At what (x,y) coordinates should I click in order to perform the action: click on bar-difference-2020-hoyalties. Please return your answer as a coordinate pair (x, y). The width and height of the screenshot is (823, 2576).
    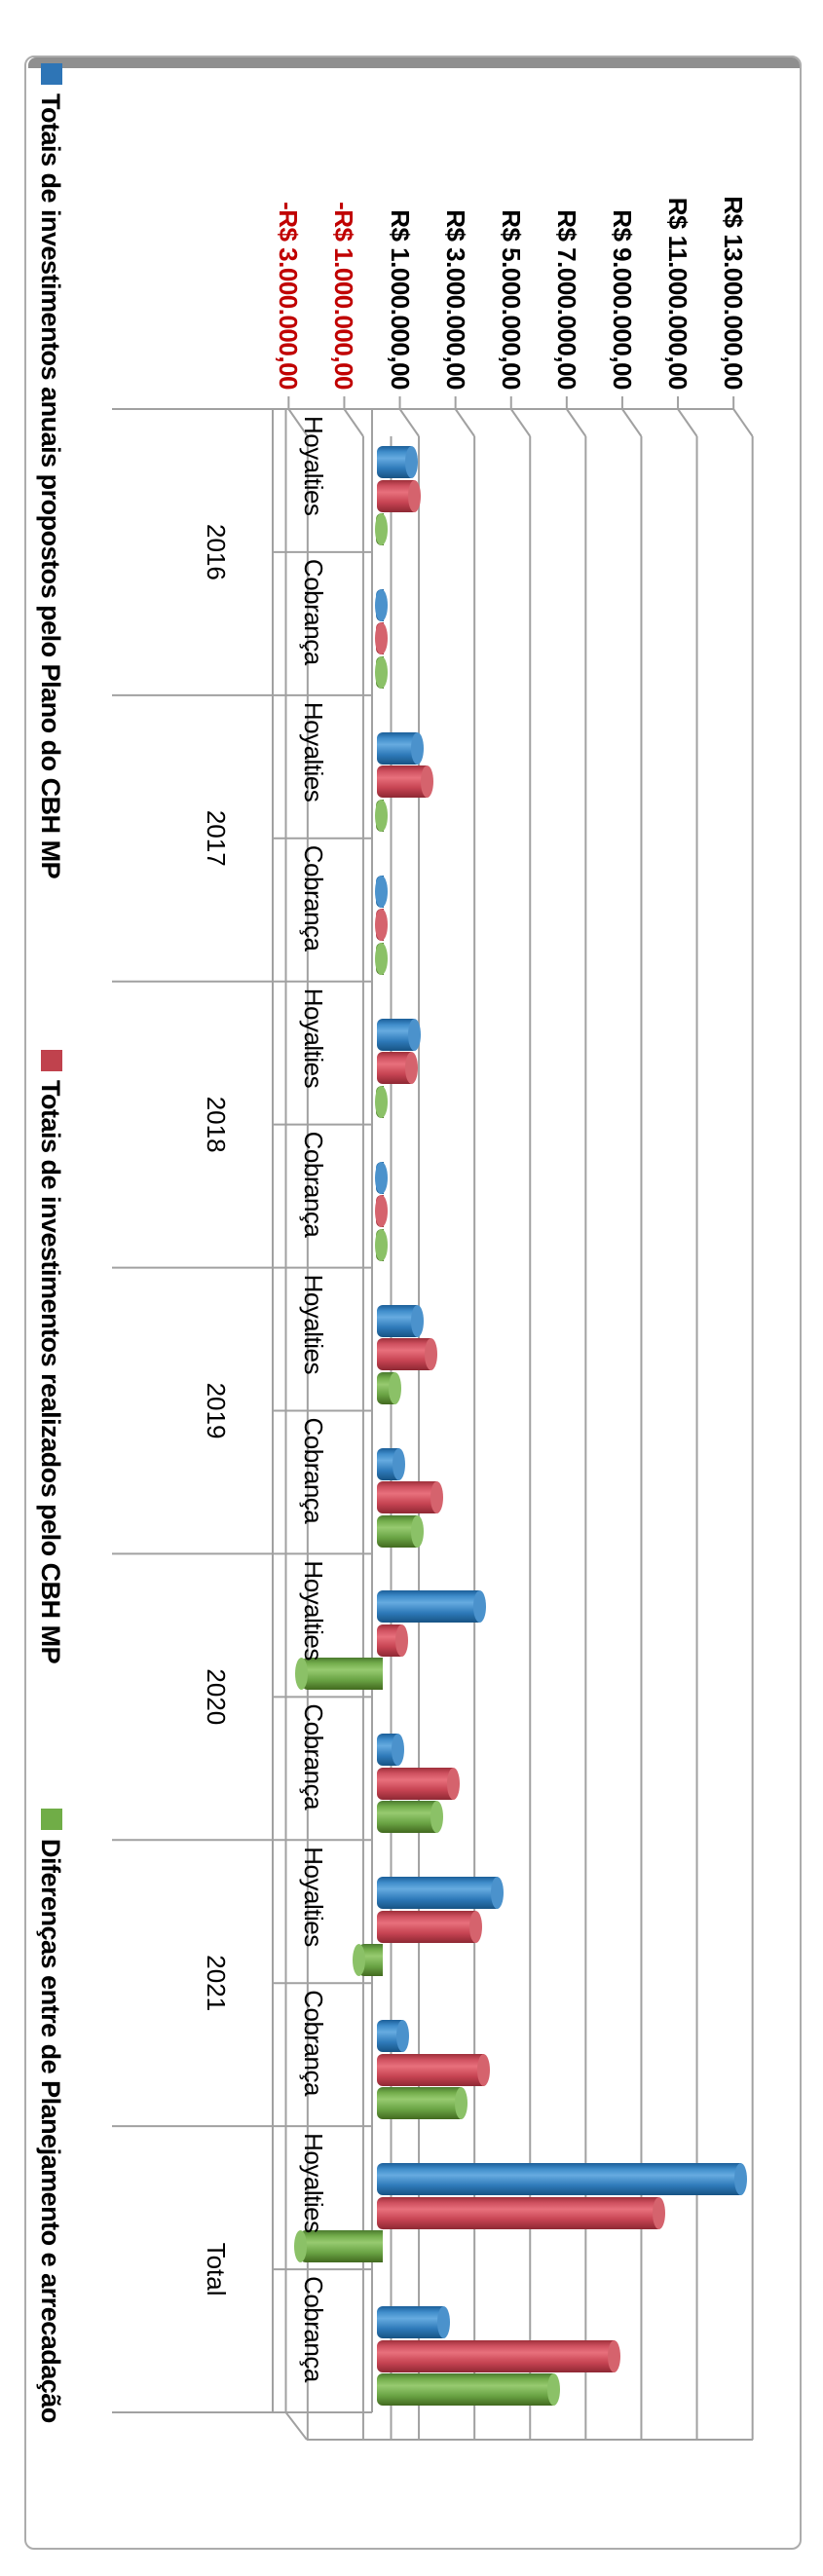
    Looking at the image, I should click on (342, 1674).